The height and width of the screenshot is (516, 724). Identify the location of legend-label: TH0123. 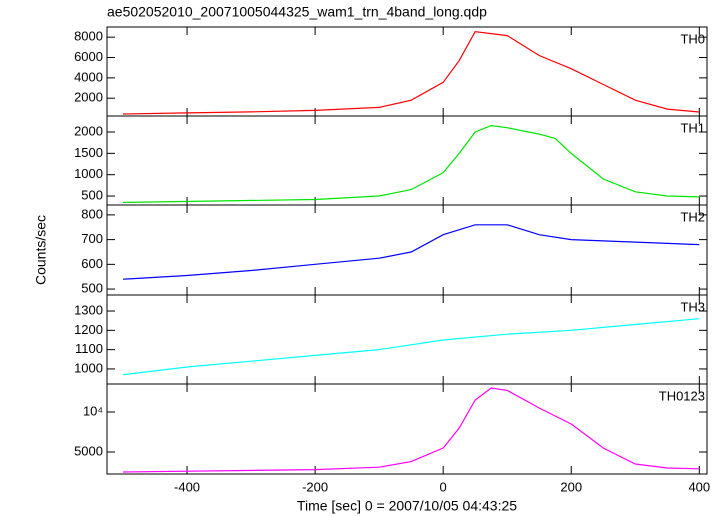
(682, 395).